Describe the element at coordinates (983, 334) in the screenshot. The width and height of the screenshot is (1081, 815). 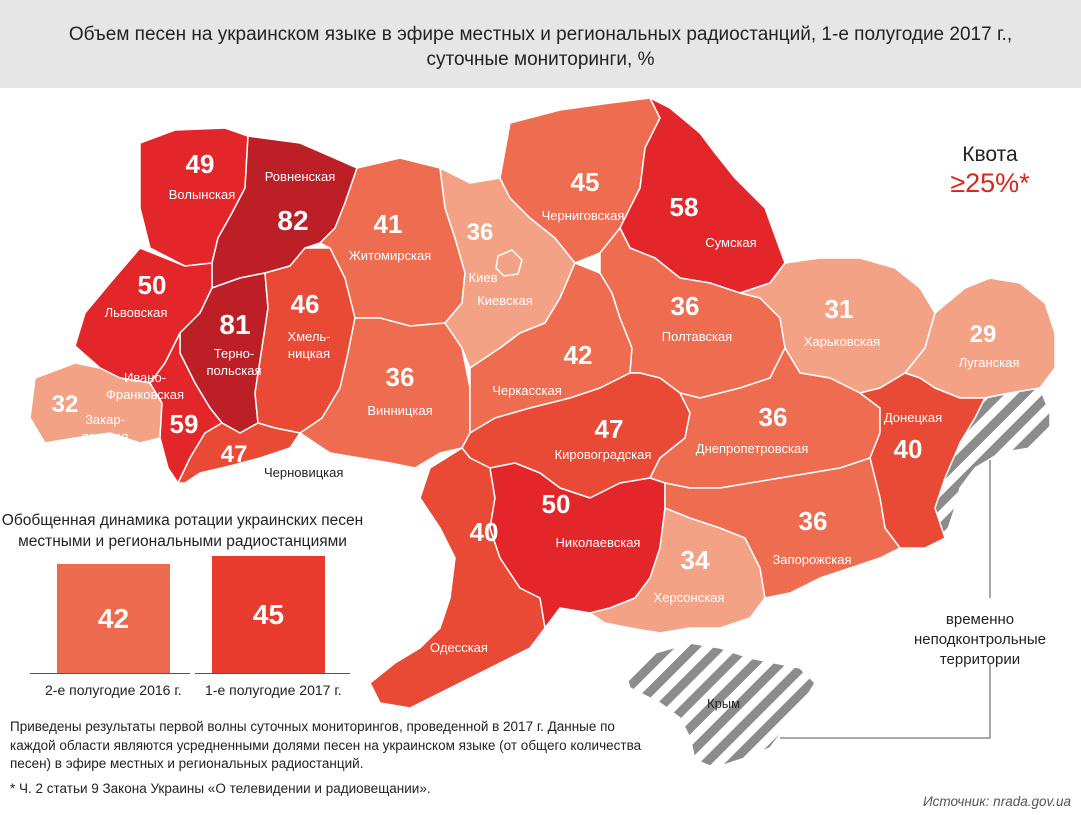
I see `region-value-luganskaya: 29` at that location.